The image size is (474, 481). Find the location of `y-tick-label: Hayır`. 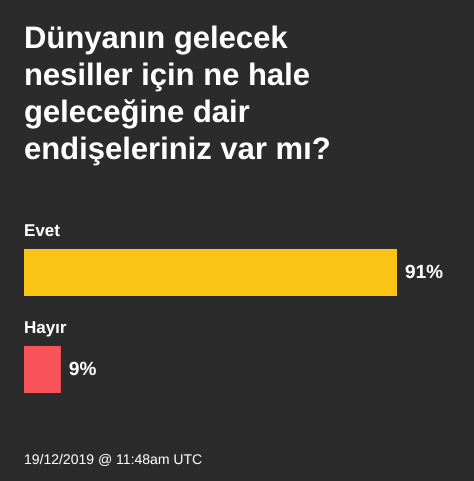

y-tick-label: Hayır is located at coordinates (45, 327).